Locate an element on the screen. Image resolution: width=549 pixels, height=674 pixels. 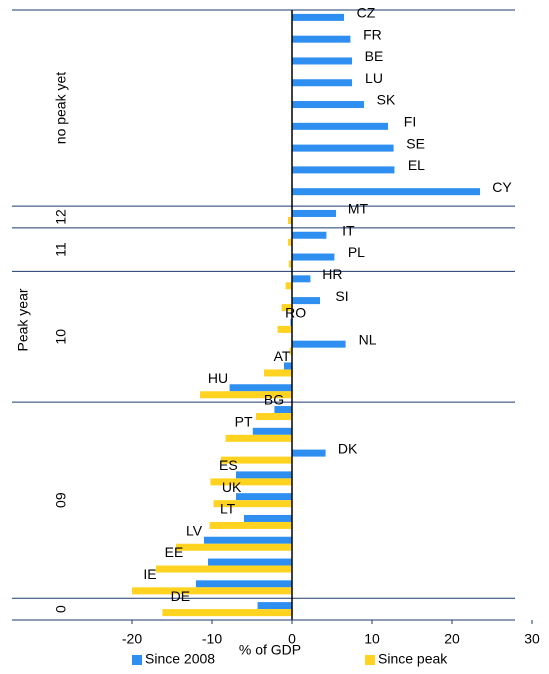
category-label: PT is located at coordinates (244, 422).